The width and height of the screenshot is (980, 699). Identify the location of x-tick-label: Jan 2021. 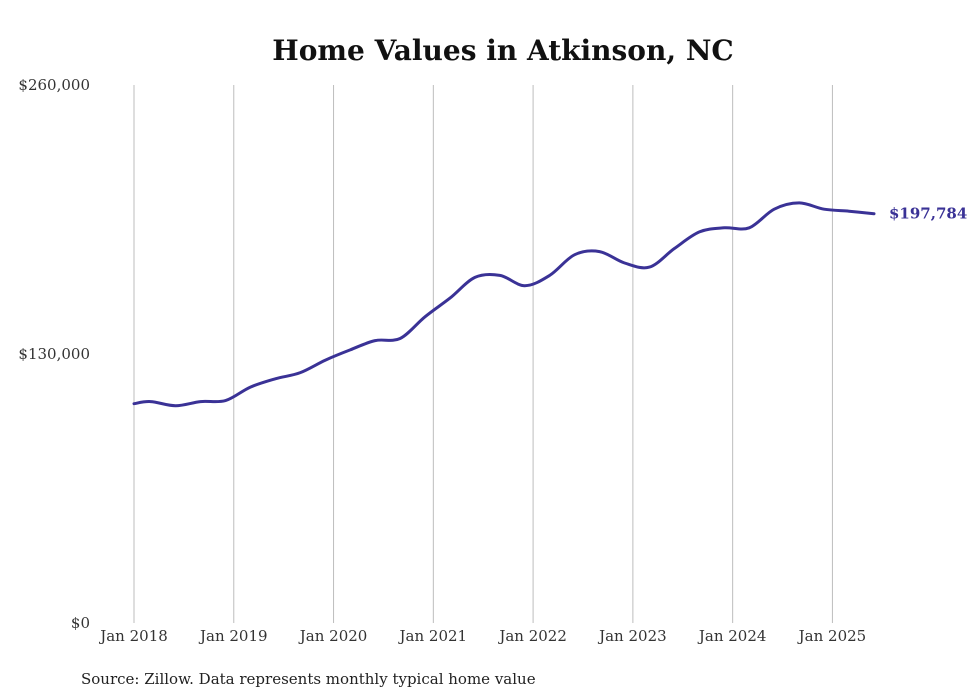
(433, 636).